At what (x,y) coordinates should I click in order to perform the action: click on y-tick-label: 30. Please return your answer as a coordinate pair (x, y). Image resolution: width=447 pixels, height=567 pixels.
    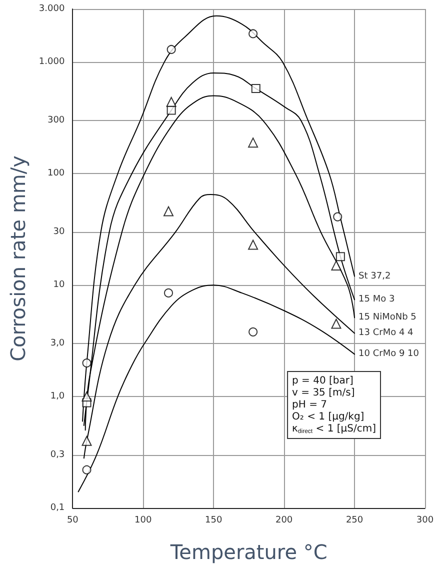
    Looking at the image, I should click on (59, 231).